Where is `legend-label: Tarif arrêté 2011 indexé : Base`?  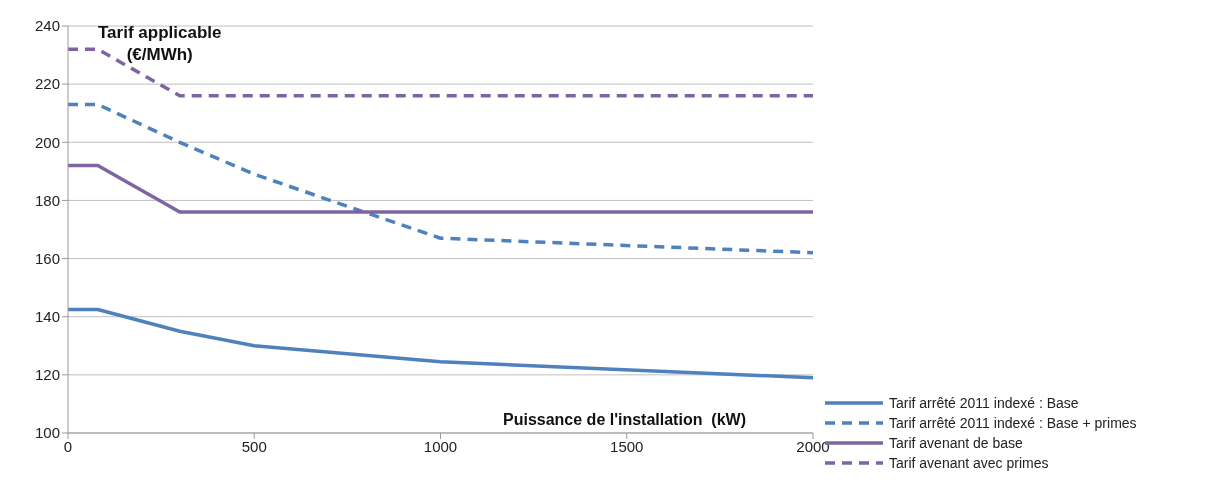 legend-label: Tarif arrêté 2011 indexé : Base is located at coordinates (984, 403).